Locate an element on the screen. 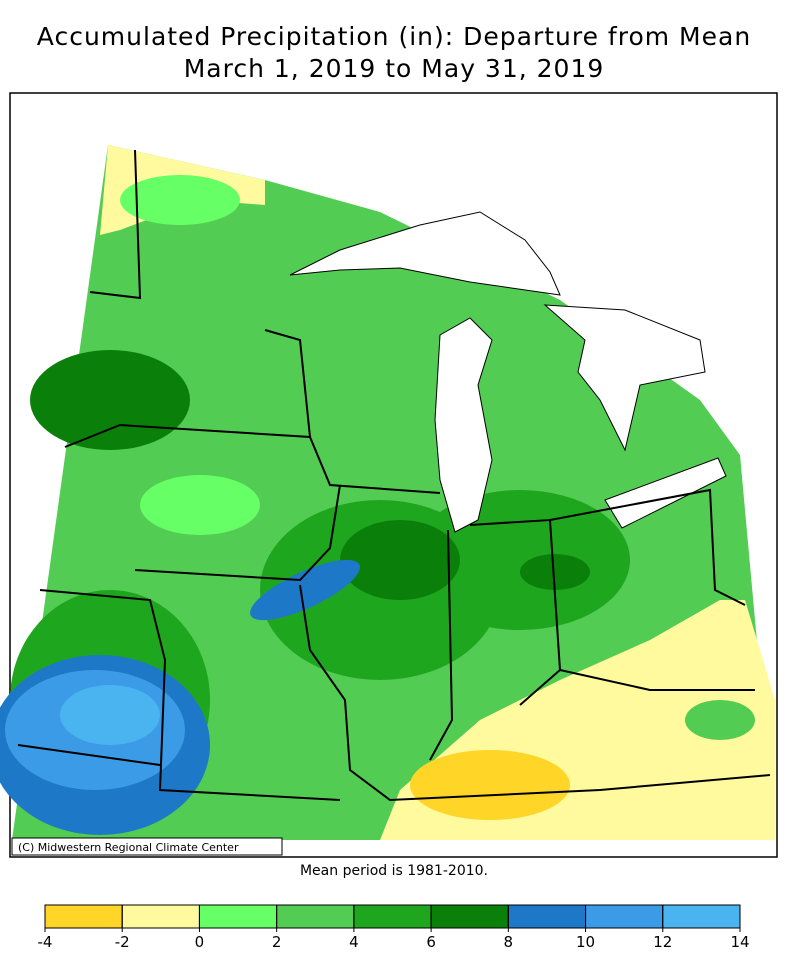  credit: (C) Midwestern Regional Climate Center is located at coordinates (128, 847).